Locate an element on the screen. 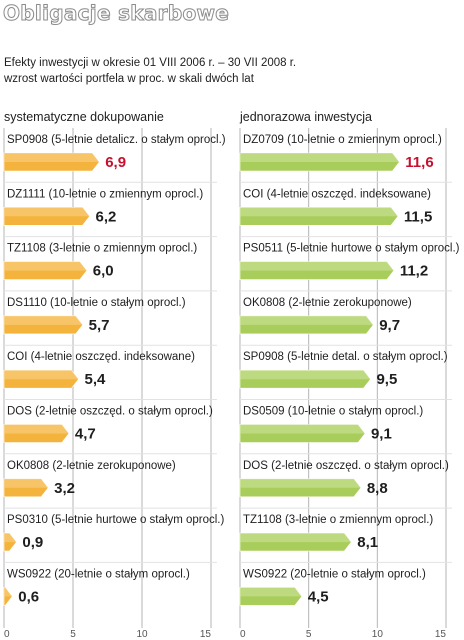 The width and height of the screenshot is (464, 640). left-category-label: OK0808 (2-letnie zerokuponowe) is located at coordinates (91, 466).